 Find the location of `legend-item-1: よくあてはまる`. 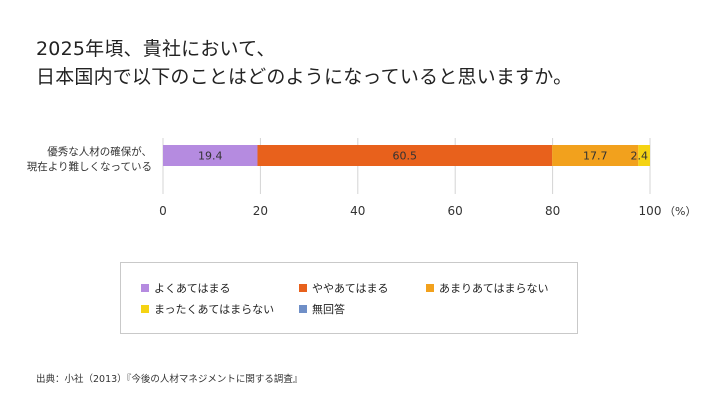

legend-item-1: よくあてはまる is located at coordinates (186, 288).